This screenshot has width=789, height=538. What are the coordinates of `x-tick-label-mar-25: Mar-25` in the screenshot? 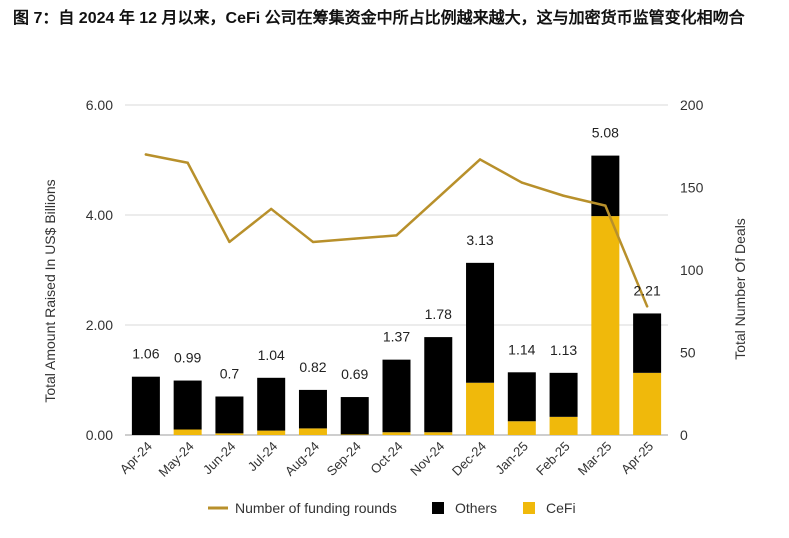 It's located at (595, 459).